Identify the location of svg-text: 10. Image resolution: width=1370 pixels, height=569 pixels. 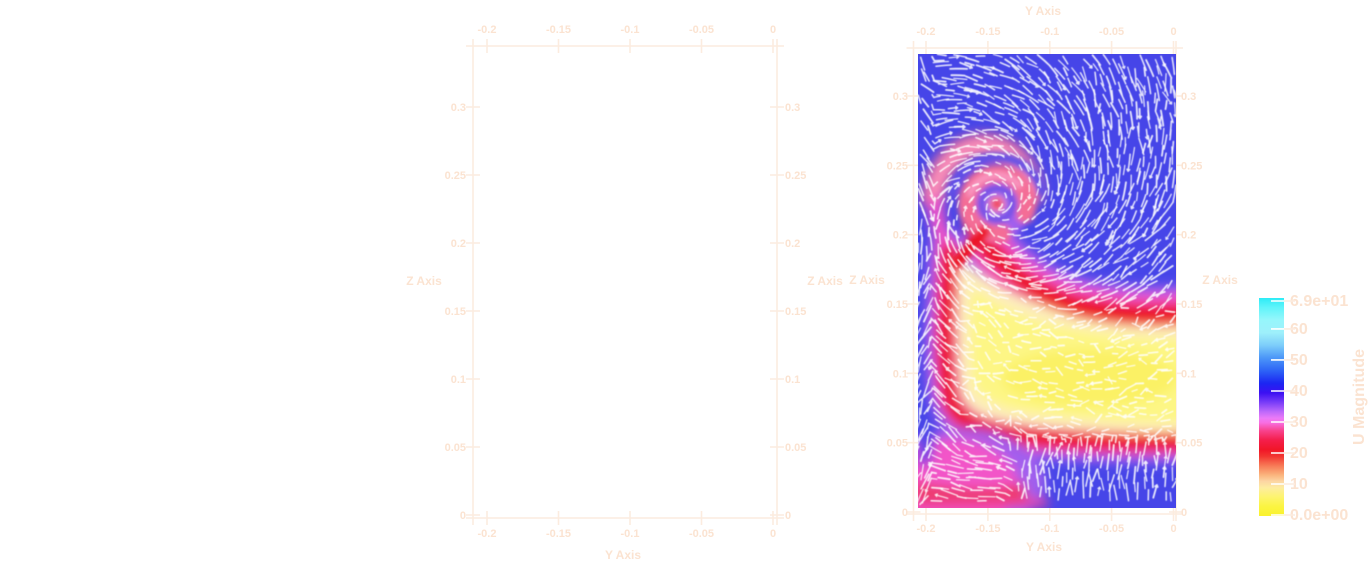
(1299, 484).